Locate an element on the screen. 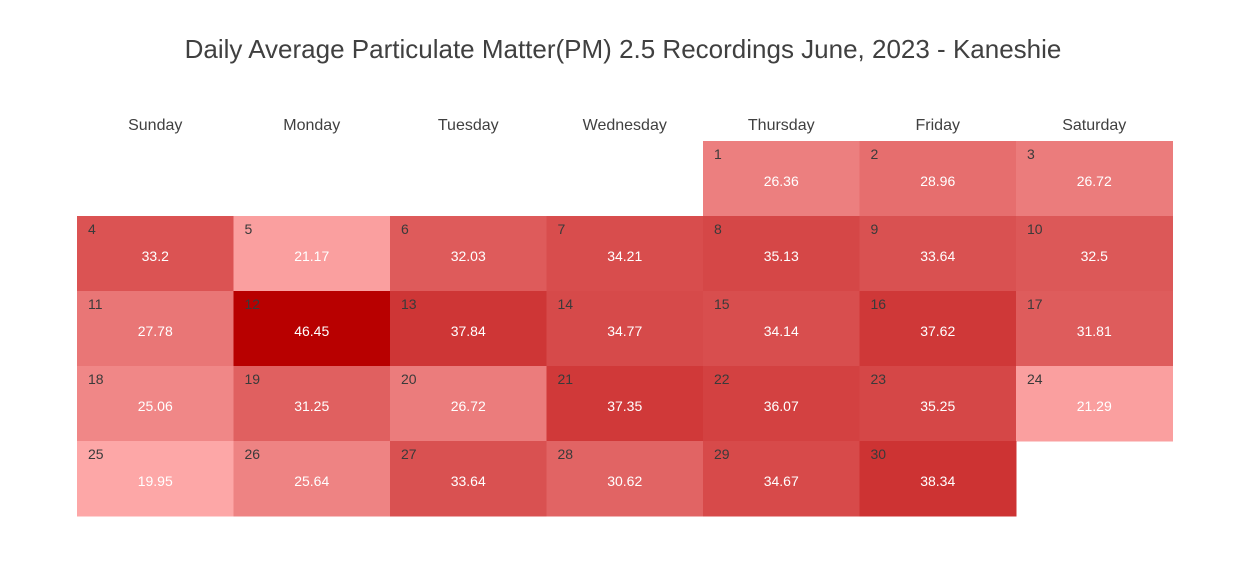 The width and height of the screenshot is (1246, 582). calendar-day-cell: 24 21.29 is located at coordinates (1094, 404).